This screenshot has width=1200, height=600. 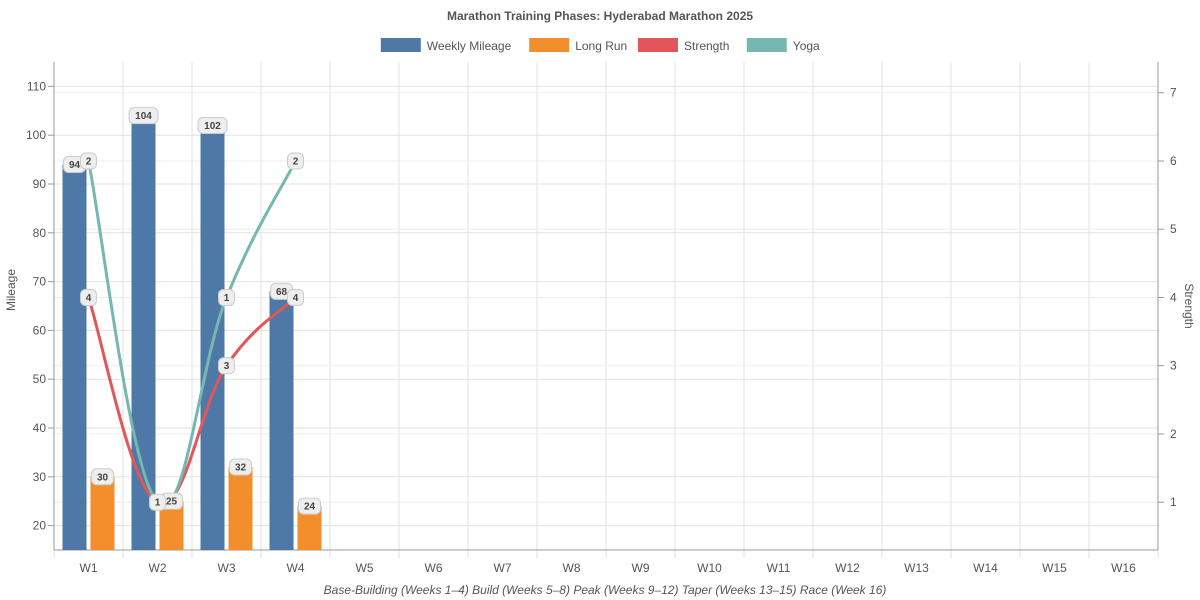 What do you see at coordinates (89, 568) in the screenshot?
I see `x-tick-label: W1` at bounding box center [89, 568].